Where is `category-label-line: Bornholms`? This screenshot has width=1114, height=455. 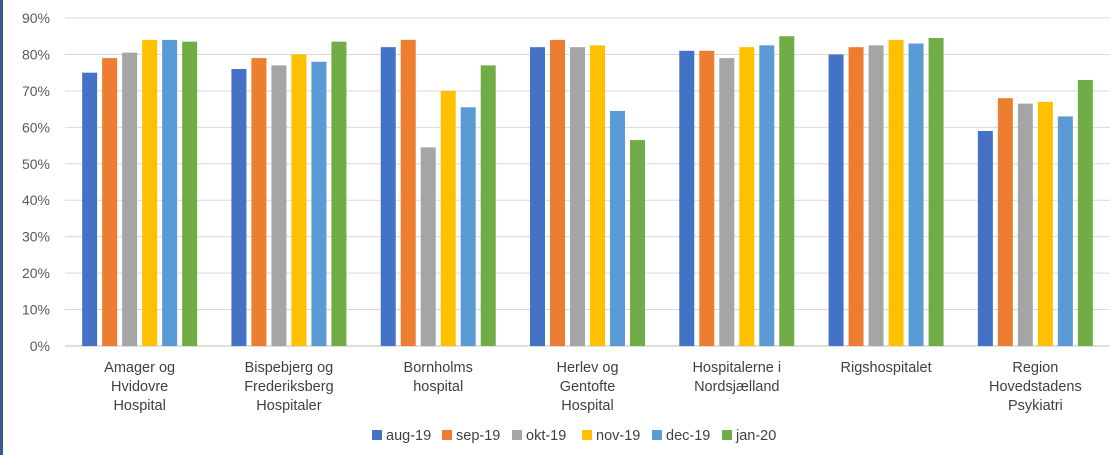 category-label-line: Bornholms is located at coordinates (438, 368).